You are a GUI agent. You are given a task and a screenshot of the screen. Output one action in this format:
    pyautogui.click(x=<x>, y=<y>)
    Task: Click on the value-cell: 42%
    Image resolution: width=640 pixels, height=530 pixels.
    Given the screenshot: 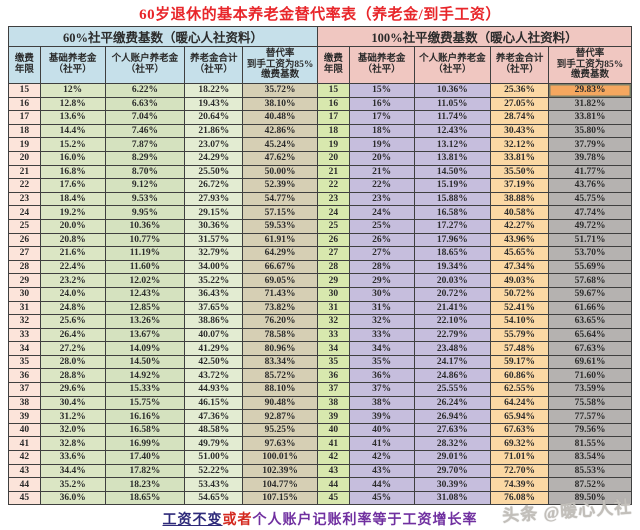 What is the action you would take?
    pyautogui.click(x=381, y=457)
    